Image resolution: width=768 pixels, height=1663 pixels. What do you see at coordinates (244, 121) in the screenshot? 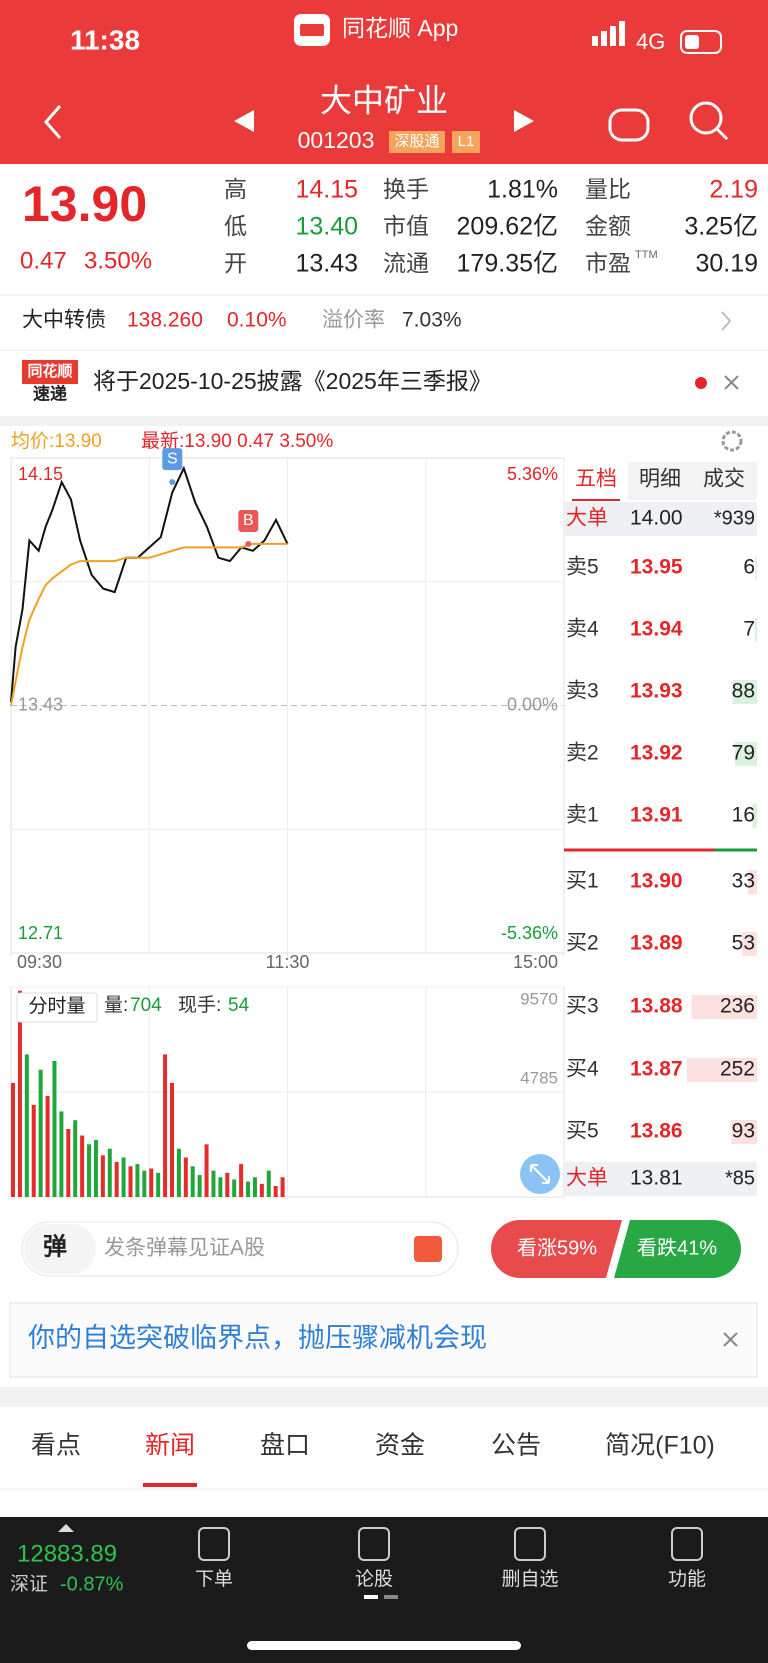
I see `prev-stock` at bounding box center [244, 121].